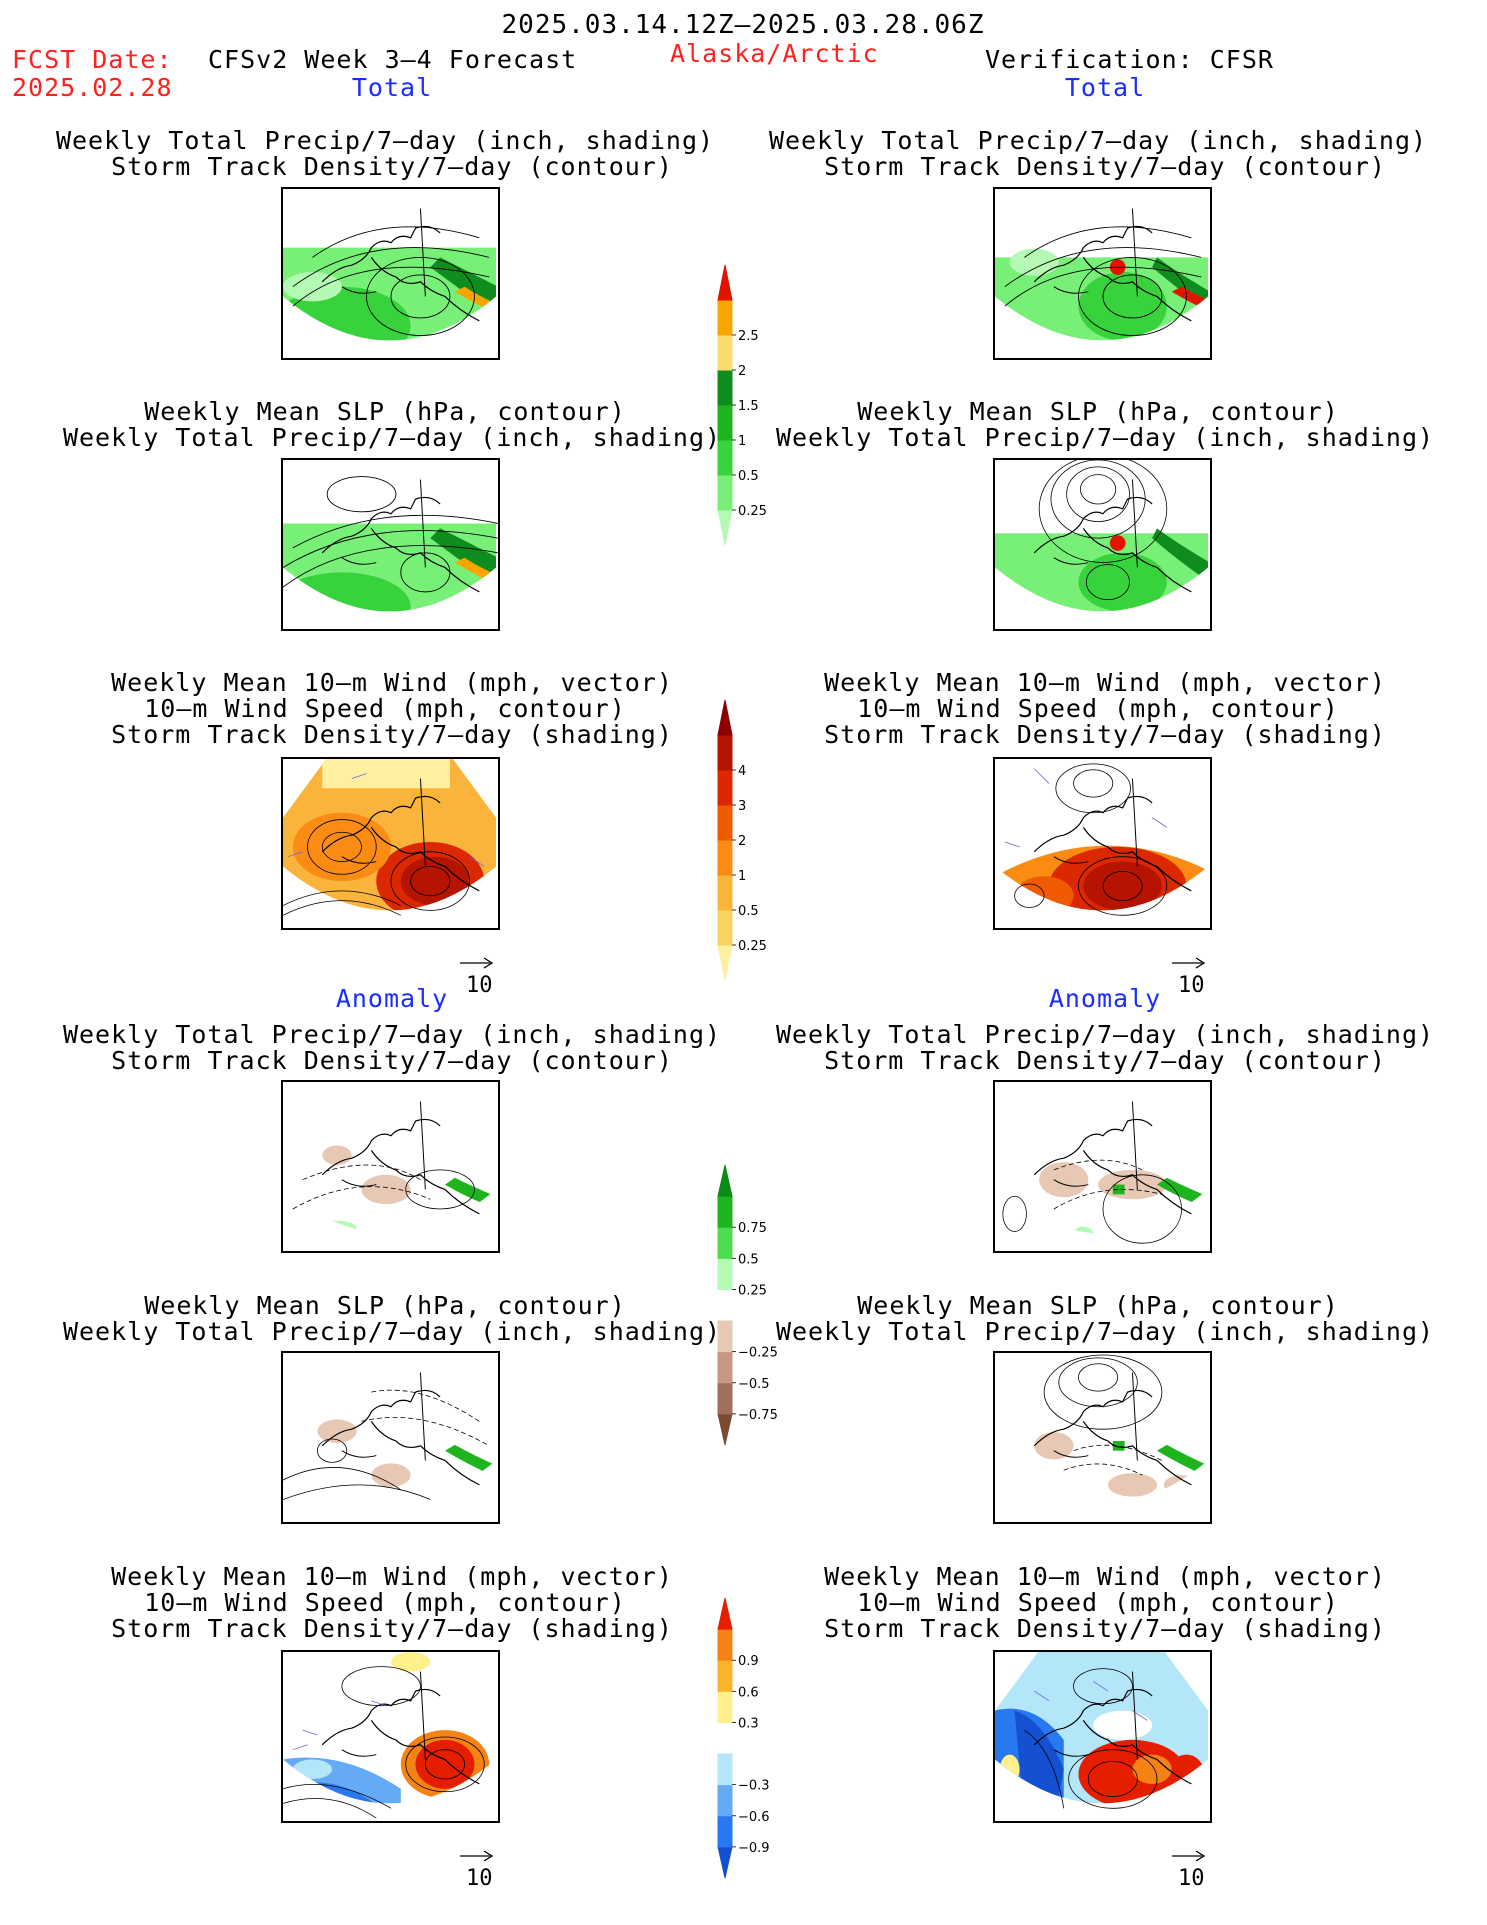 The height and width of the screenshot is (1925, 1487). What do you see at coordinates (390, 1166) in the screenshot?
I see `map-precip-track-forecast-anomaly` at bounding box center [390, 1166].